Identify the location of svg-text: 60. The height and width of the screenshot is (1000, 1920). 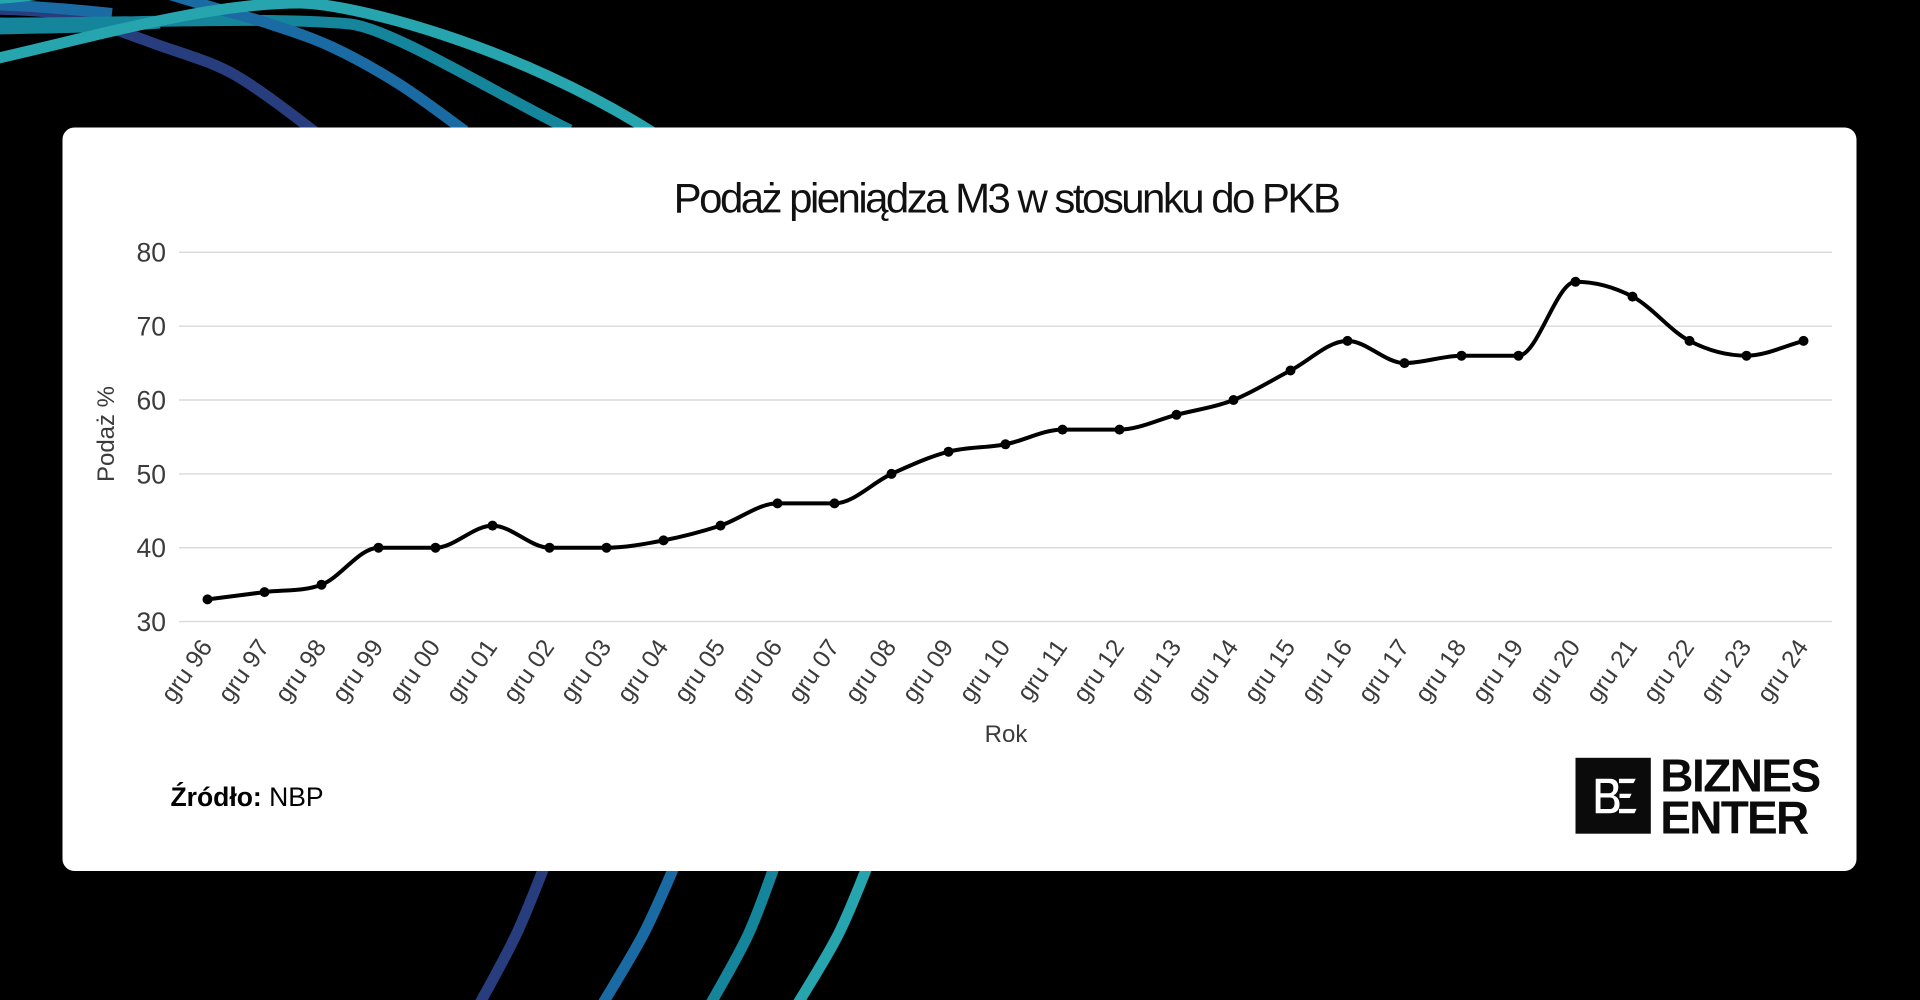
(151, 400).